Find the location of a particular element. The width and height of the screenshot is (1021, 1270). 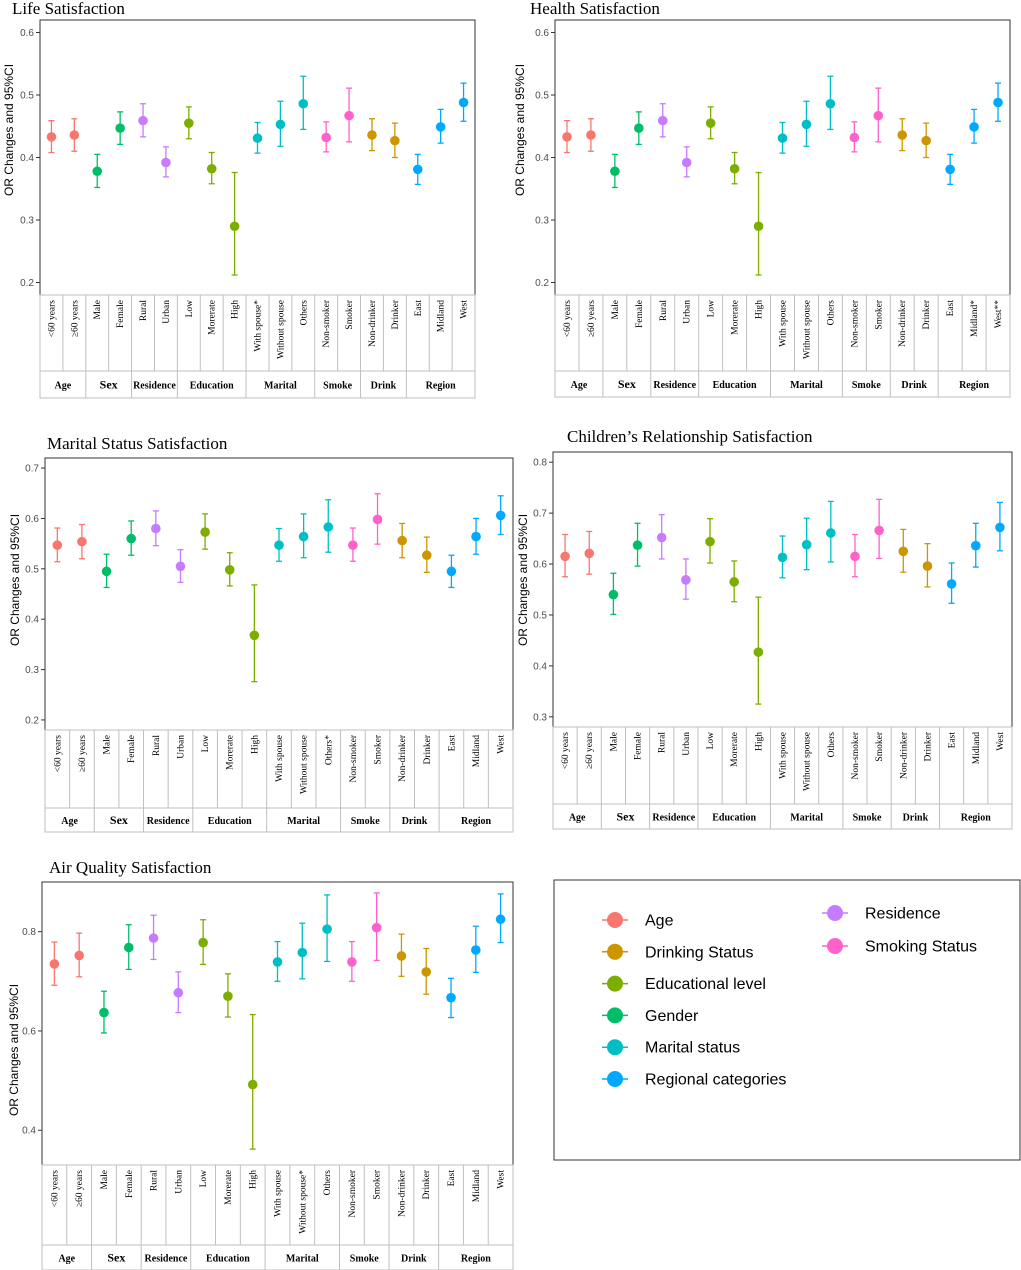

legend-entry-label: Educational level is located at coordinates (705, 984).